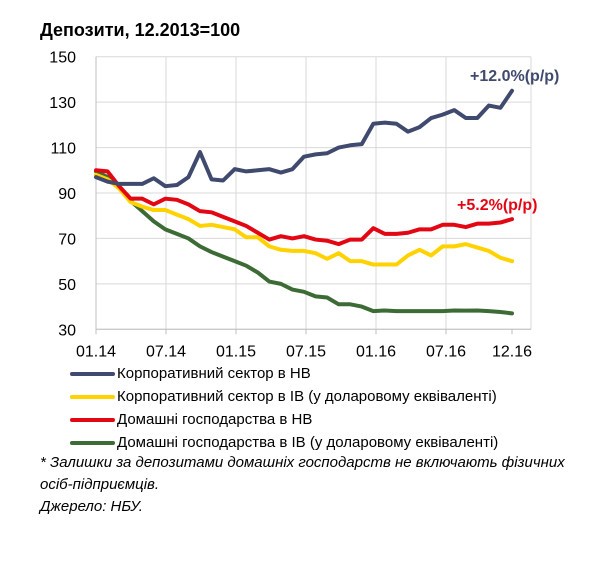 This screenshot has height=562, width=605. What do you see at coordinates (62, 58) in the screenshot?
I see `y-tick-label: 150` at bounding box center [62, 58].